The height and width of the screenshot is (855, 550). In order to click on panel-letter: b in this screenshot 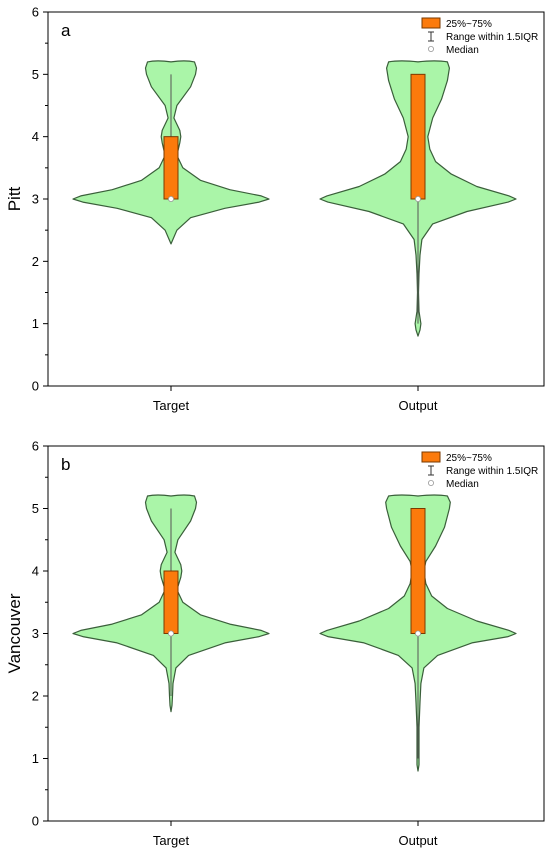, I will do `click(65, 464)`.